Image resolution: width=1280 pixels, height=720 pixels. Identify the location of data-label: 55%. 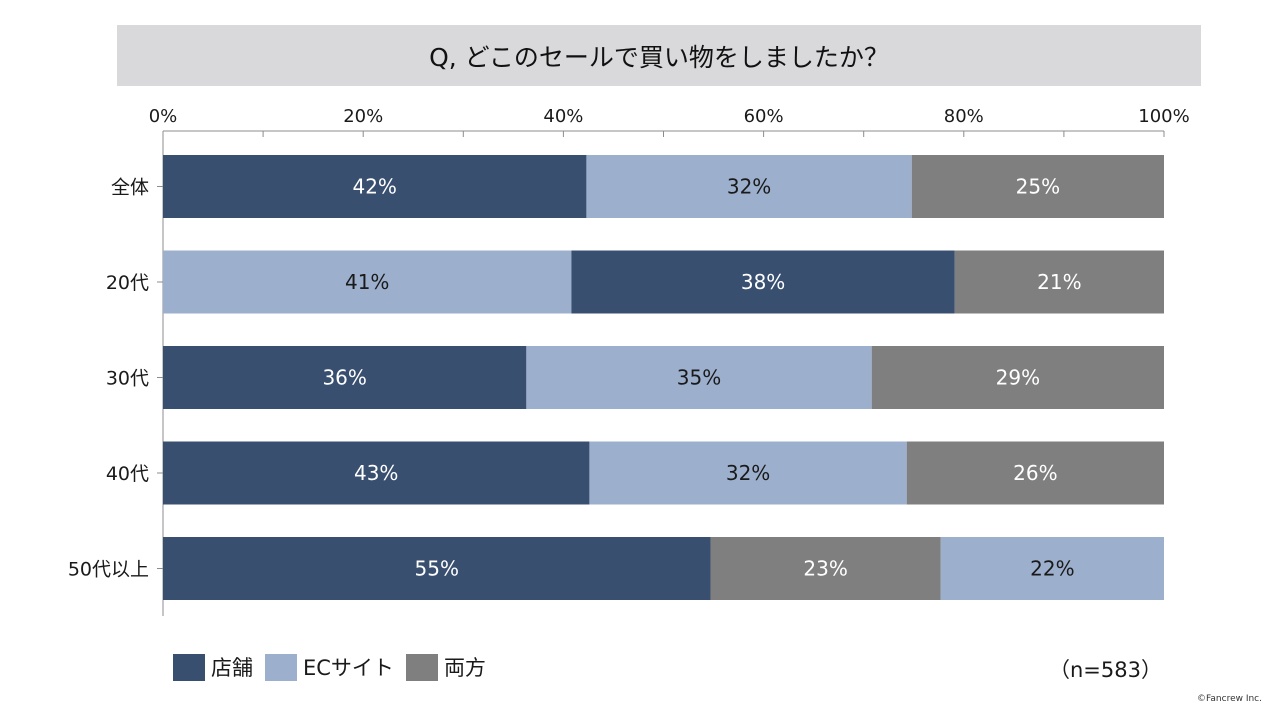
(437, 569).